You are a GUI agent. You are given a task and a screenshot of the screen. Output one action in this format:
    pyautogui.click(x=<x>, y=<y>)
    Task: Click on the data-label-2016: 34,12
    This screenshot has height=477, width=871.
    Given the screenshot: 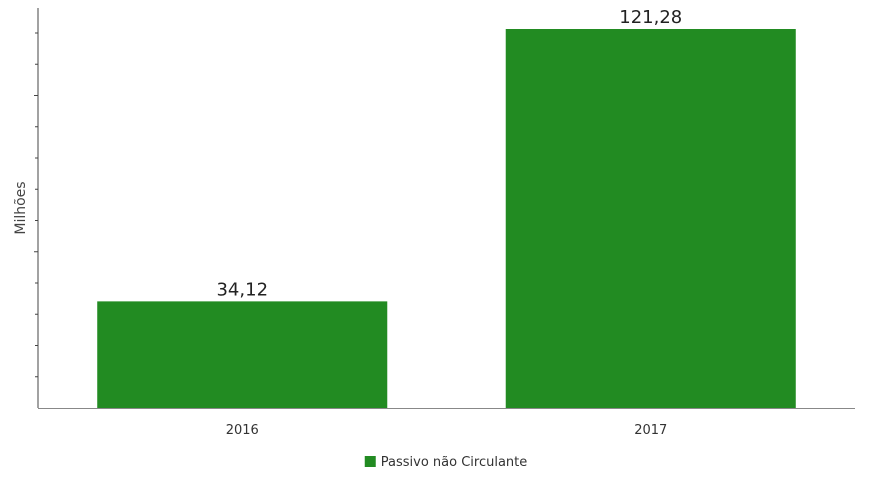 What is the action you would take?
    pyautogui.click(x=242, y=289)
    